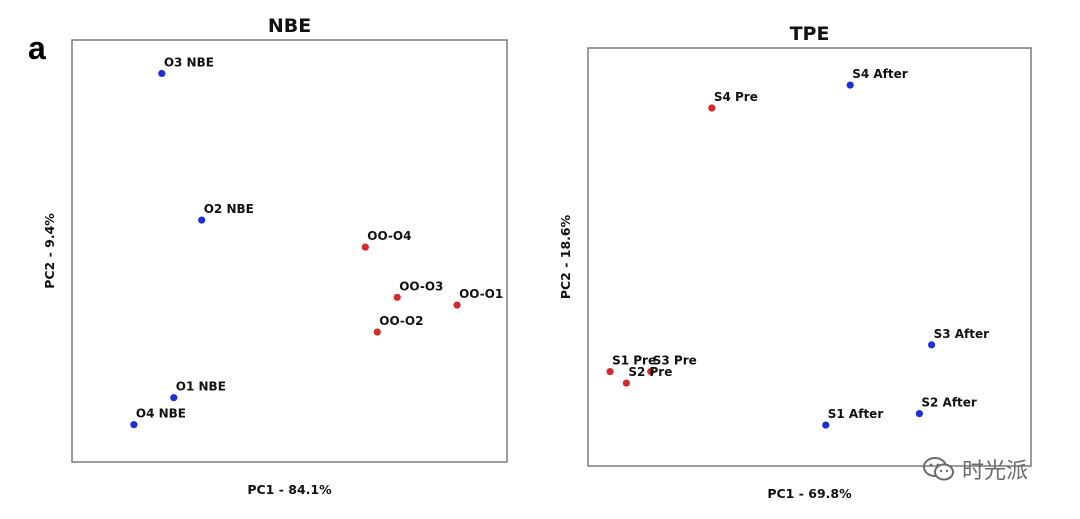 Image resolution: width=1080 pixels, height=519 pixels. What do you see at coordinates (826, 425) in the screenshot?
I see `data-point-s1-after` at bounding box center [826, 425].